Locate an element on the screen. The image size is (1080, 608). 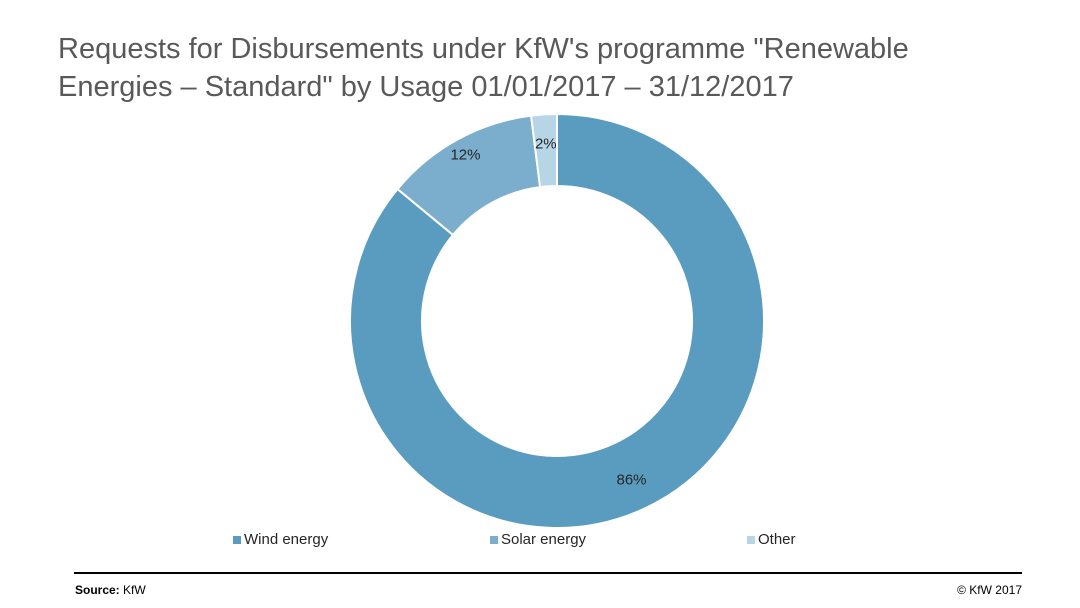
legend-item-wind-energy: Wind energy is located at coordinates (280, 539).